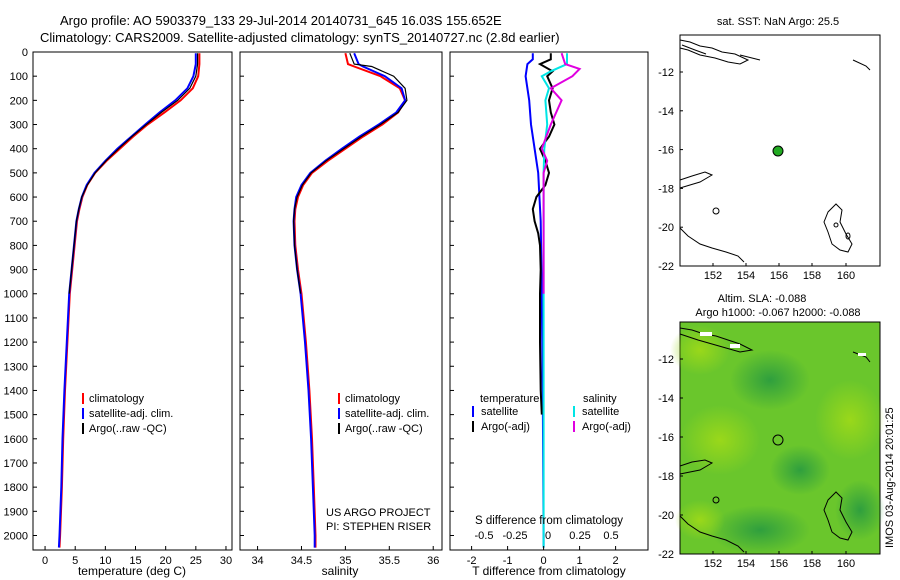 This screenshot has width=900, height=580. What do you see at coordinates (19, 77) in the screenshot?
I see `depth-tick-label: 100` at bounding box center [19, 77].